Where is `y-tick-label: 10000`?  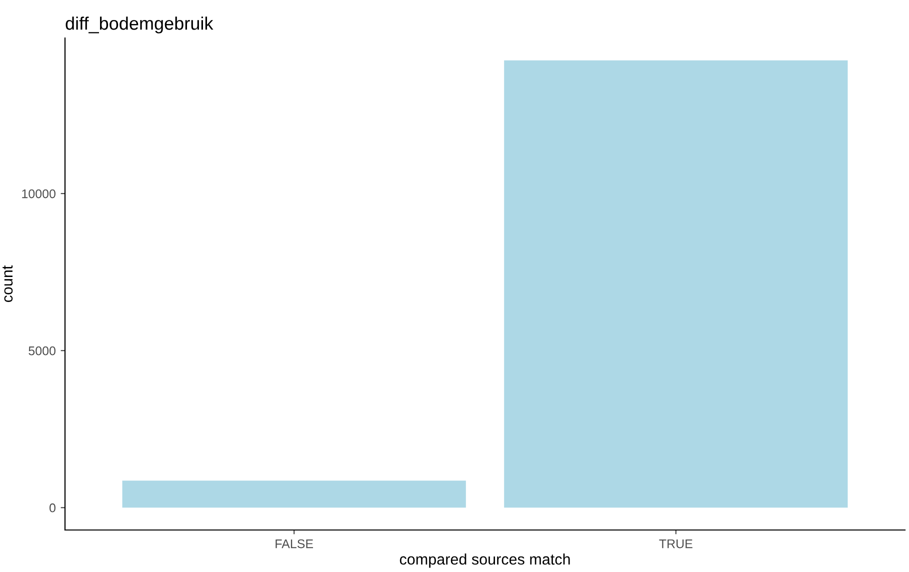
y-tick-label: 10000 is located at coordinates (39, 193).